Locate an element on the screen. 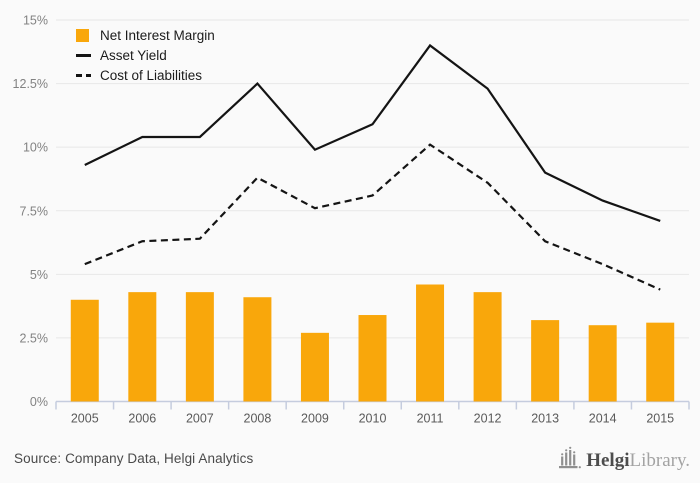 This screenshot has width=700, height=483. bar-2010 is located at coordinates (372, 358).